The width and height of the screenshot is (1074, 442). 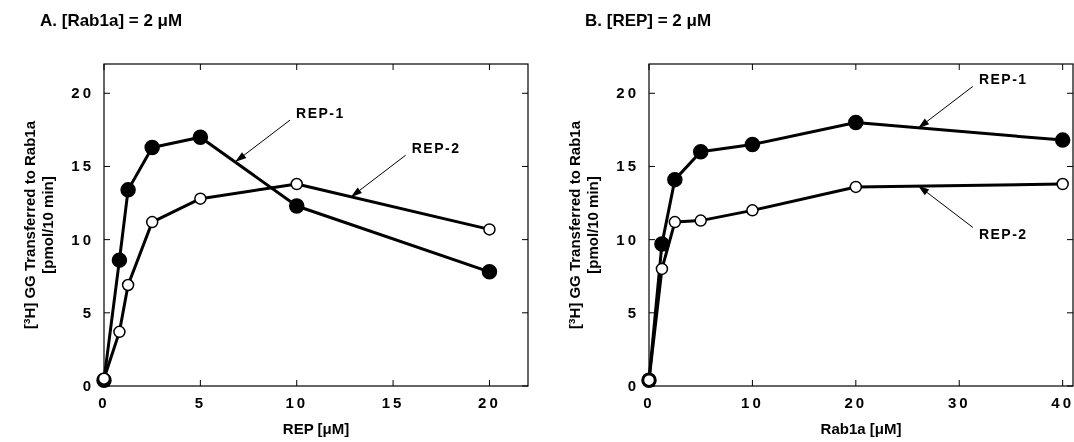 I want to click on chart-title: A. [Rab1a] = 2 μM, so click(x=111, y=20).